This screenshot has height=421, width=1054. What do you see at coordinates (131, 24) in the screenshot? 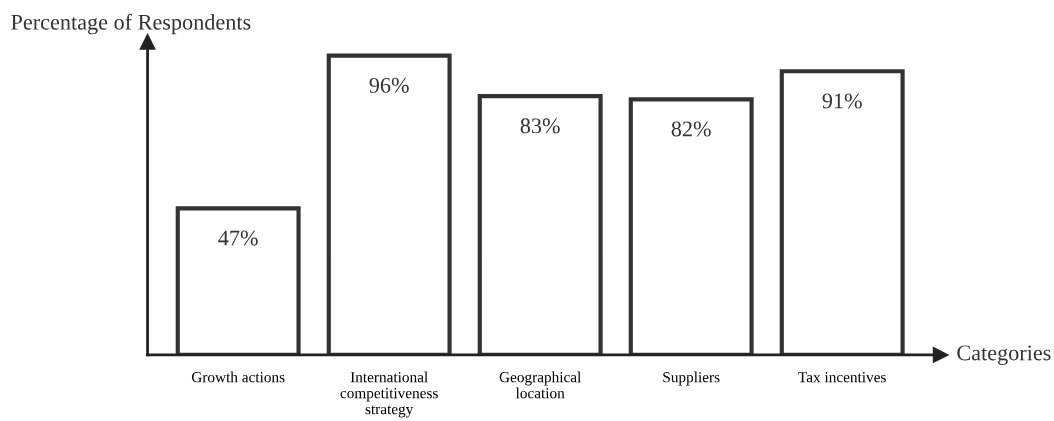
I see `y-axis-title: Percentage of Respondents` at bounding box center [131, 24].